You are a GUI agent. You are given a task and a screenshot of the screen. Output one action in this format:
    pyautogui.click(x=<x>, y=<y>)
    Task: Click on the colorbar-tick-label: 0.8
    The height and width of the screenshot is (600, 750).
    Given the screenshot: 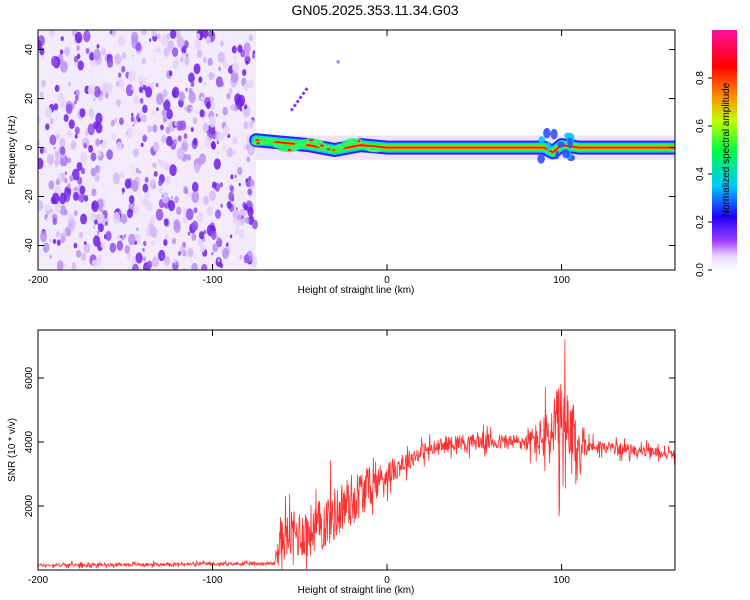 What is the action you would take?
    pyautogui.click(x=700, y=78)
    